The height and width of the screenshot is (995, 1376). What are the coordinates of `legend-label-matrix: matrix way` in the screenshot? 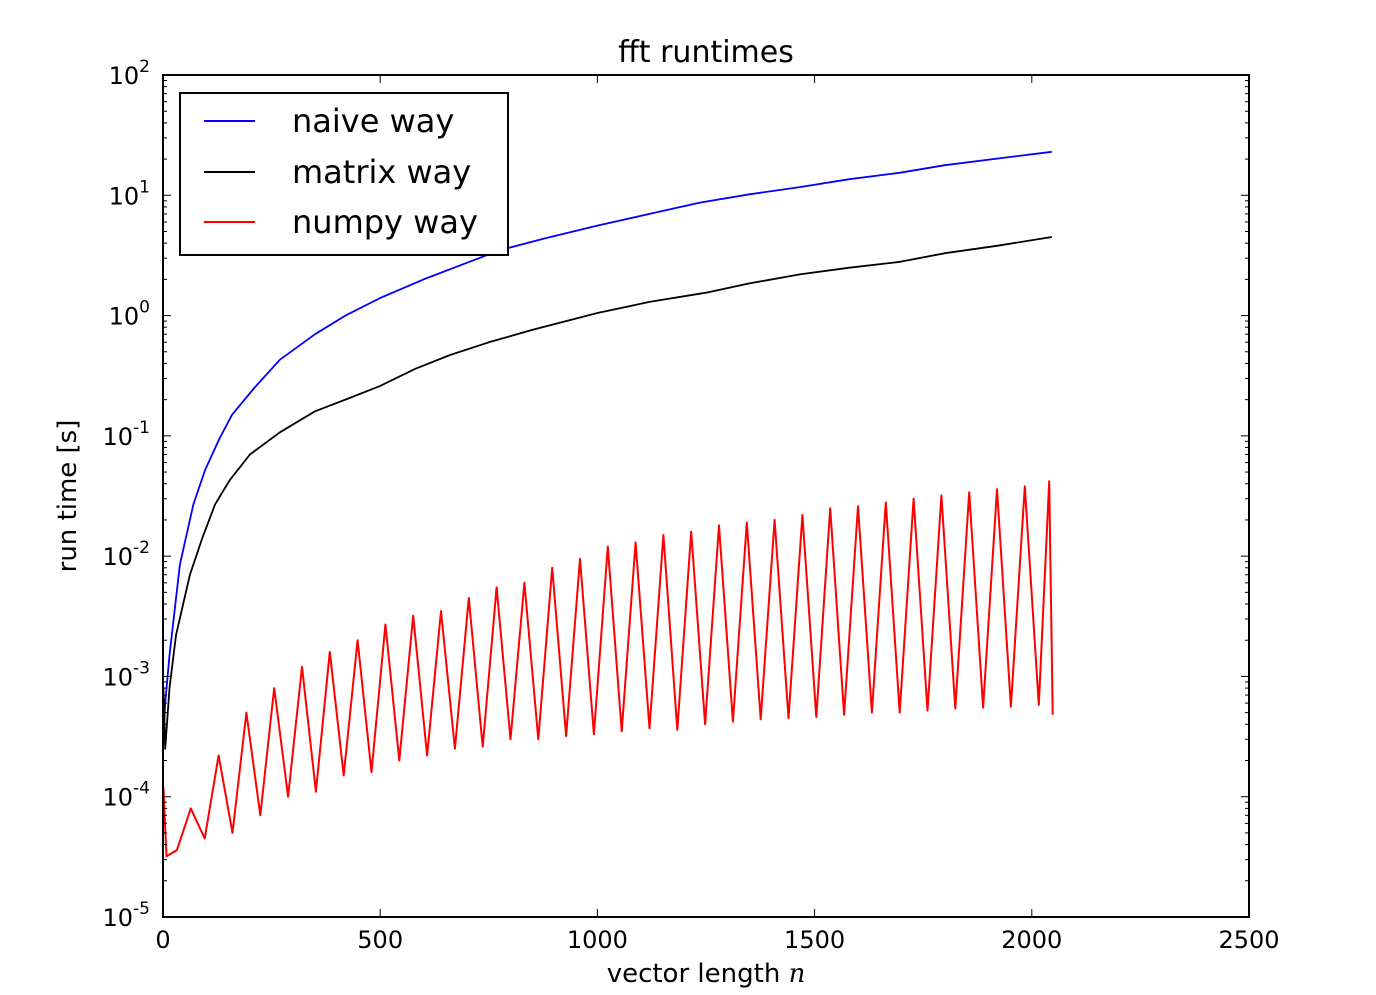 It's located at (381, 172).